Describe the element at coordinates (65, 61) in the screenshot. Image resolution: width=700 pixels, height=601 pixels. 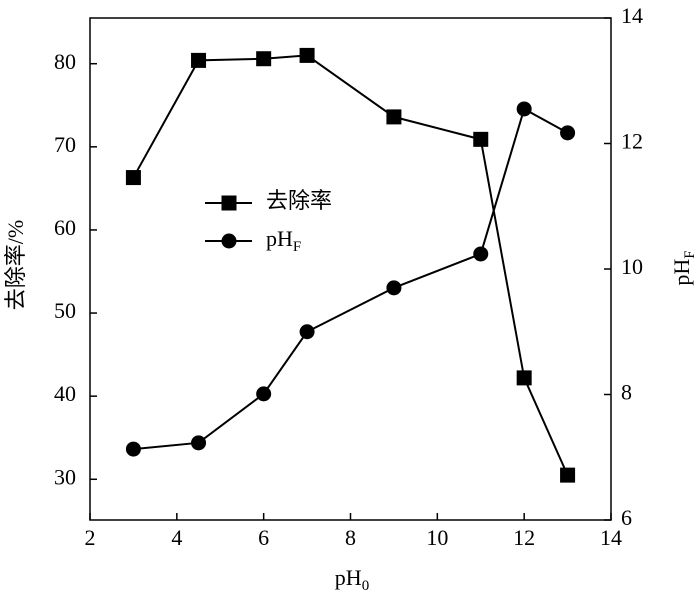
I see `y-tick-label: 80` at that location.